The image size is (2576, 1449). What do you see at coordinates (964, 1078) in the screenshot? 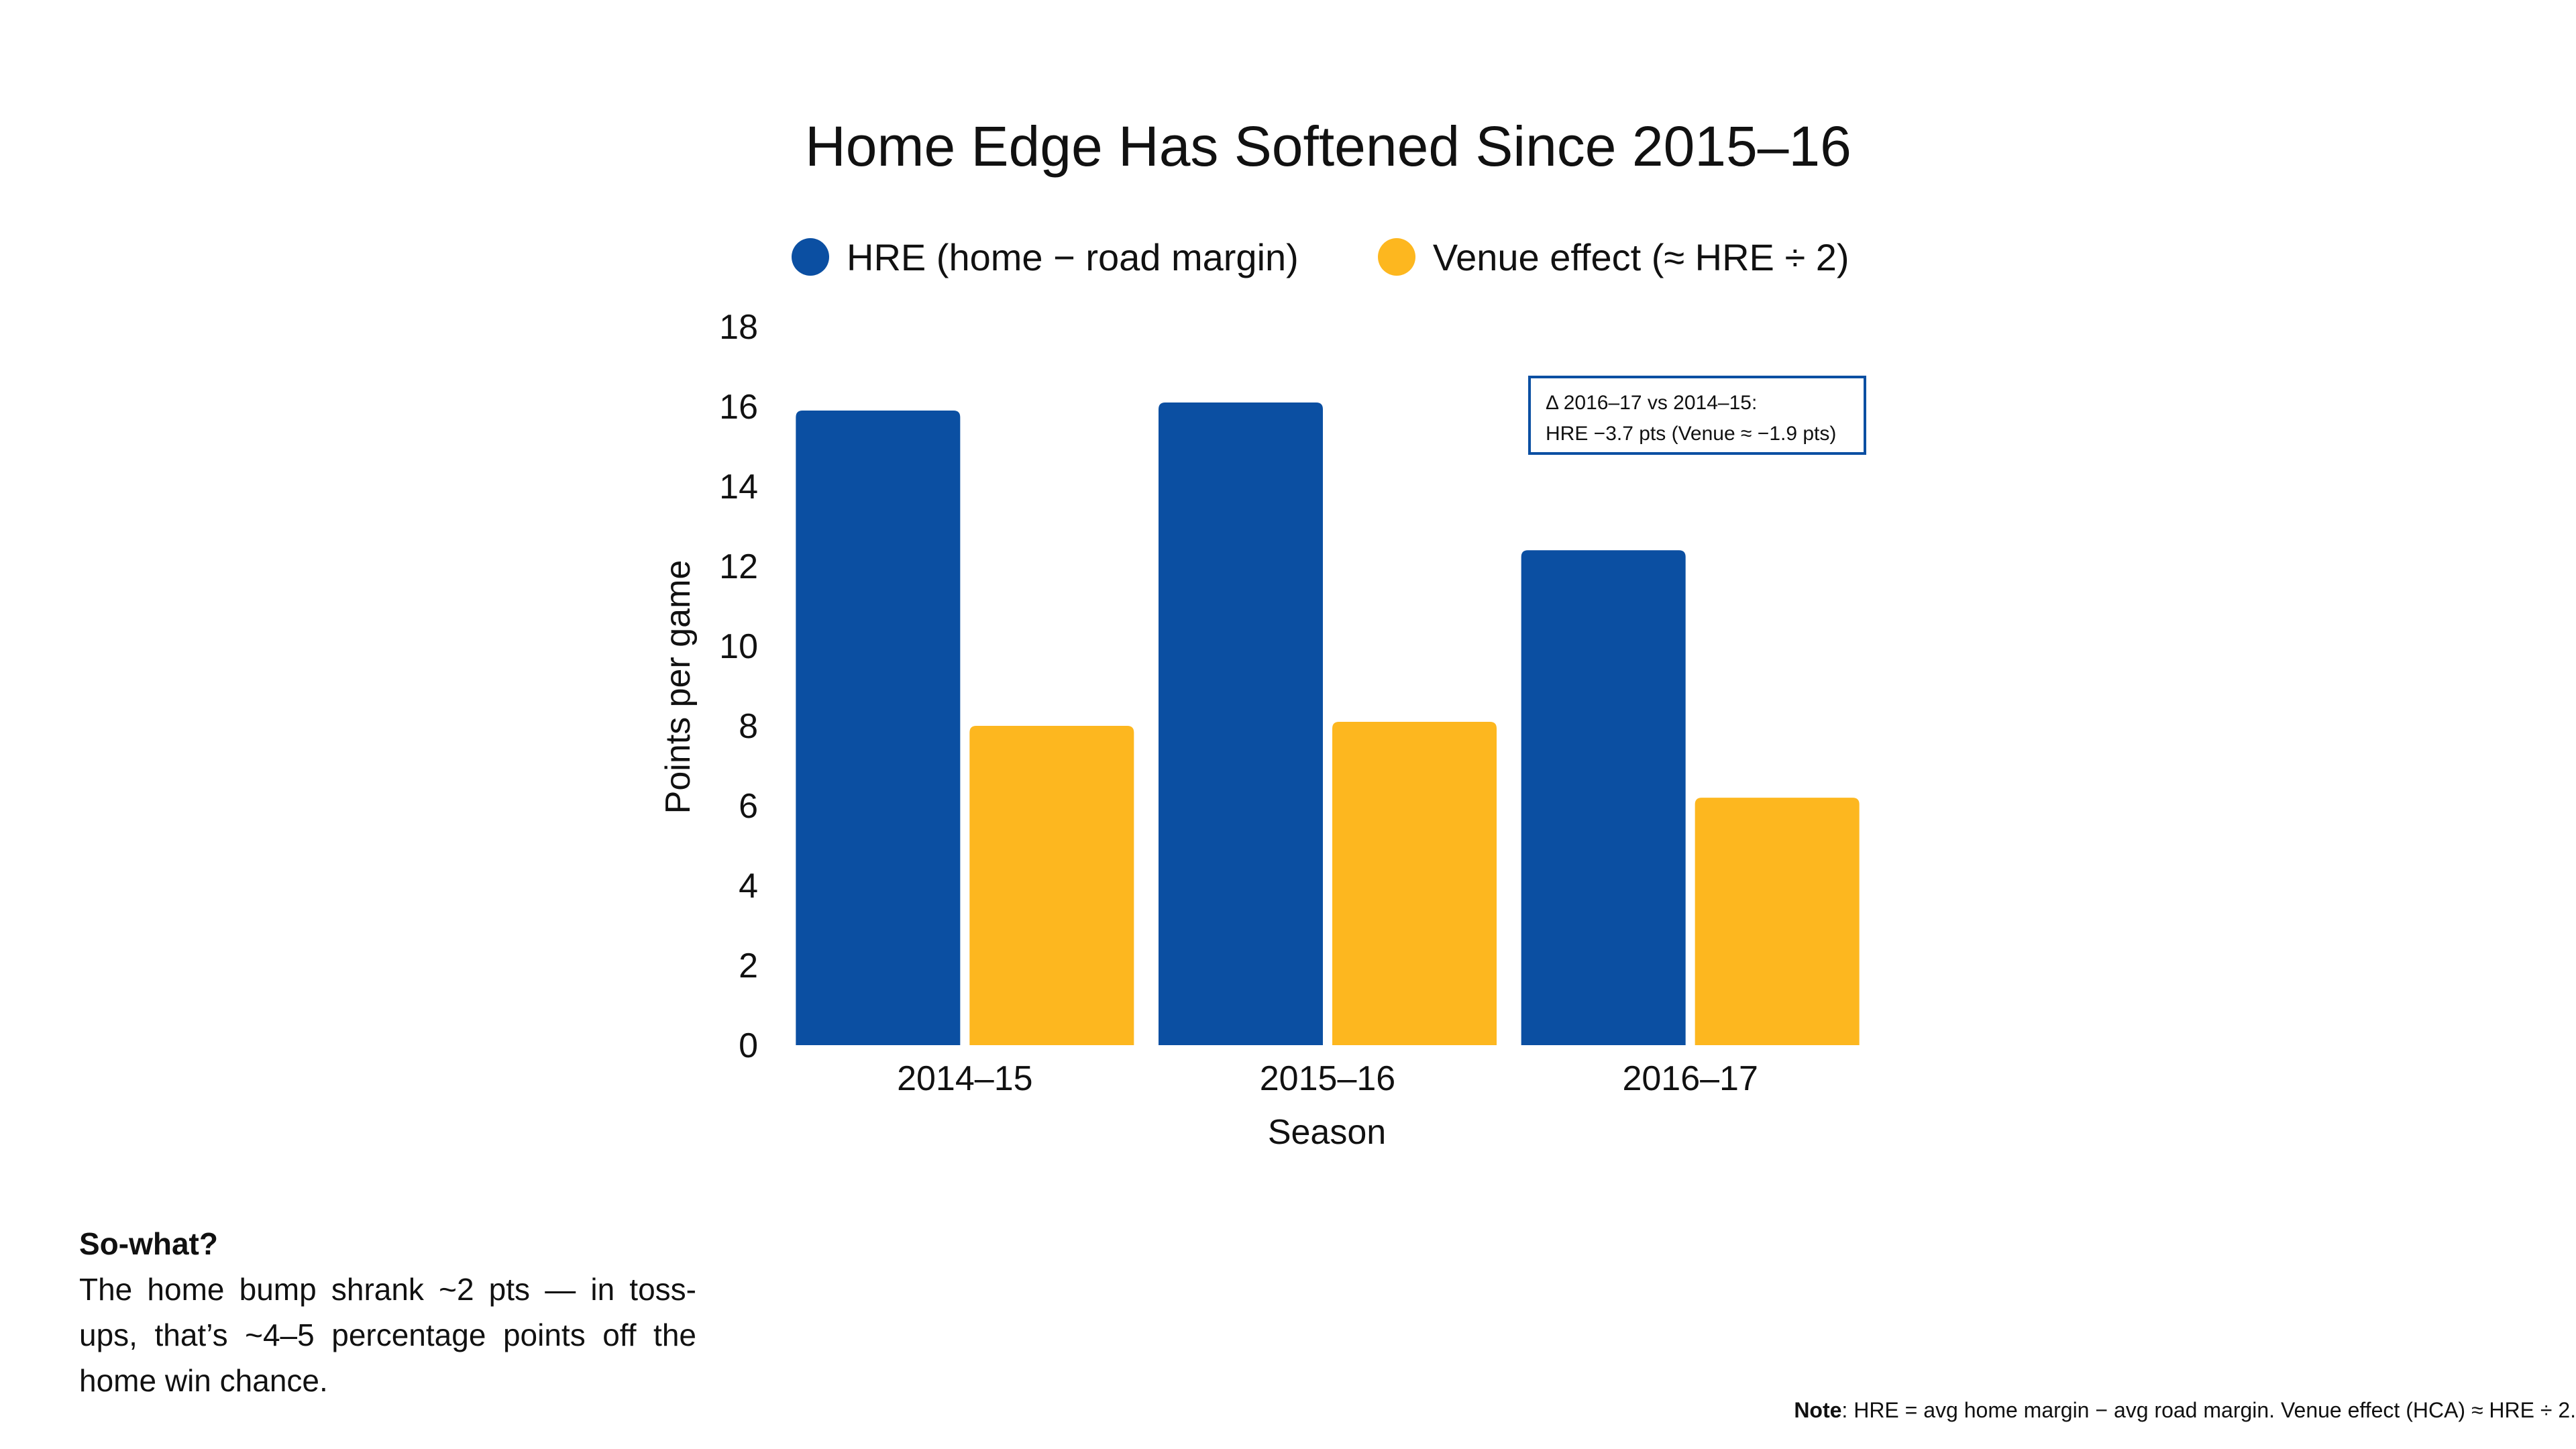
I see `x-tick-label: 2014–15` at bounding box center [964, 1078].